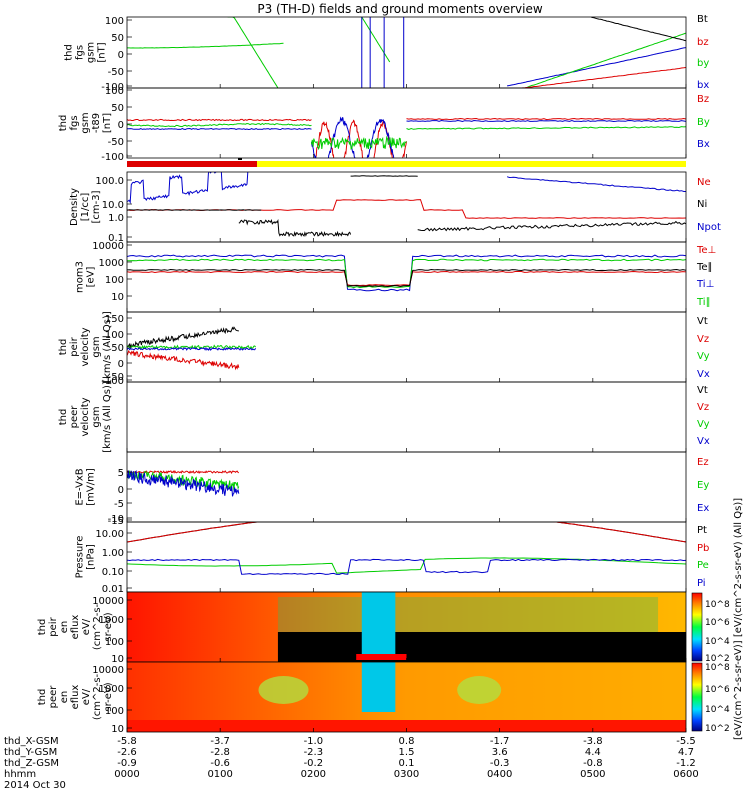 This screenshot has width=750, height=800. Describe the element at coordinates (183, 472) in the screenshot. I see `ez-trace` at that location.